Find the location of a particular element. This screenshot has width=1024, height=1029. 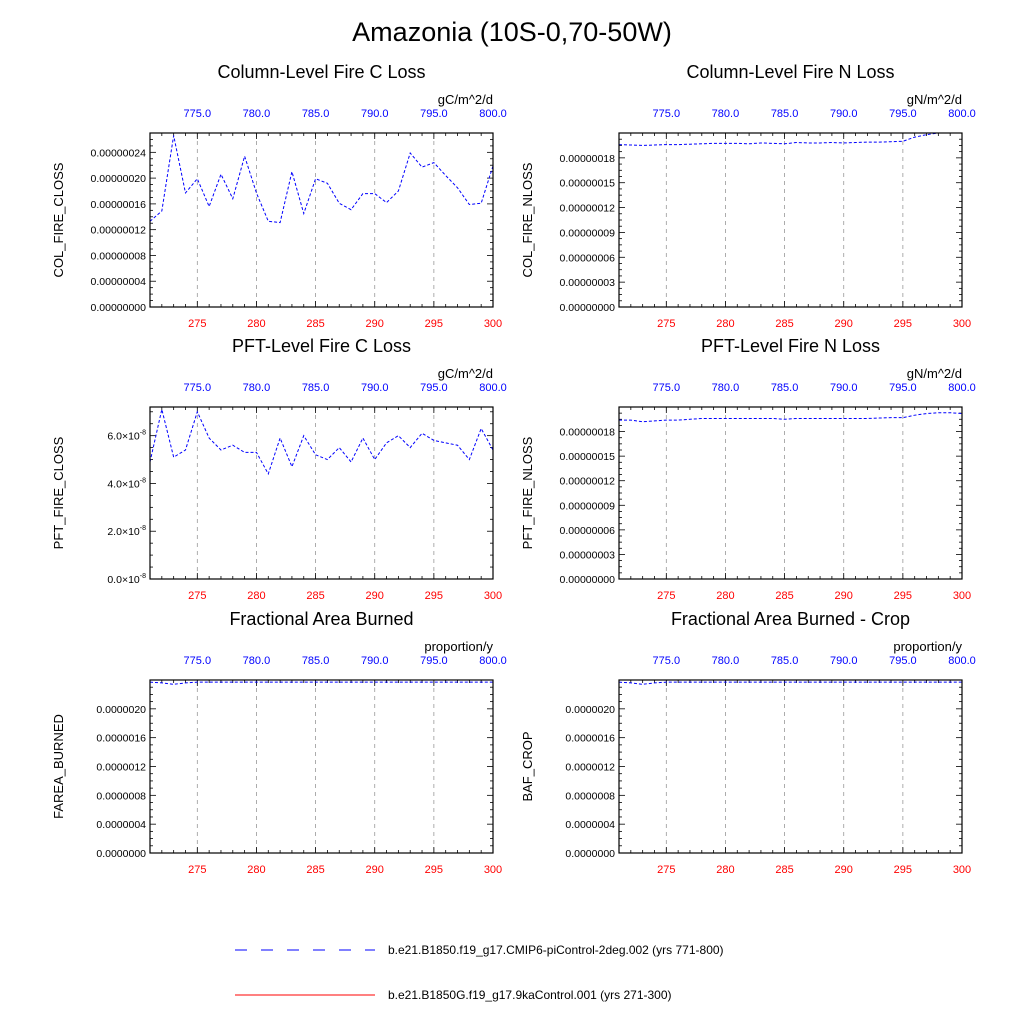

y-tick-label: 0.00000018 is located at coordinates (588, 159).